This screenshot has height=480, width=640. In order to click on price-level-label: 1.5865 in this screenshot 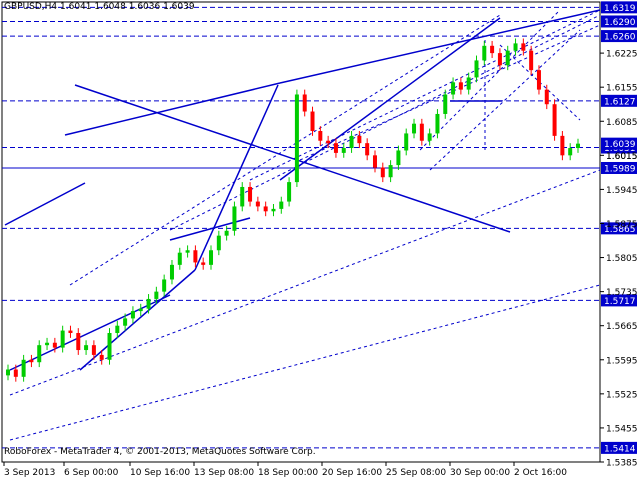, I will do `click(620, 230)`.